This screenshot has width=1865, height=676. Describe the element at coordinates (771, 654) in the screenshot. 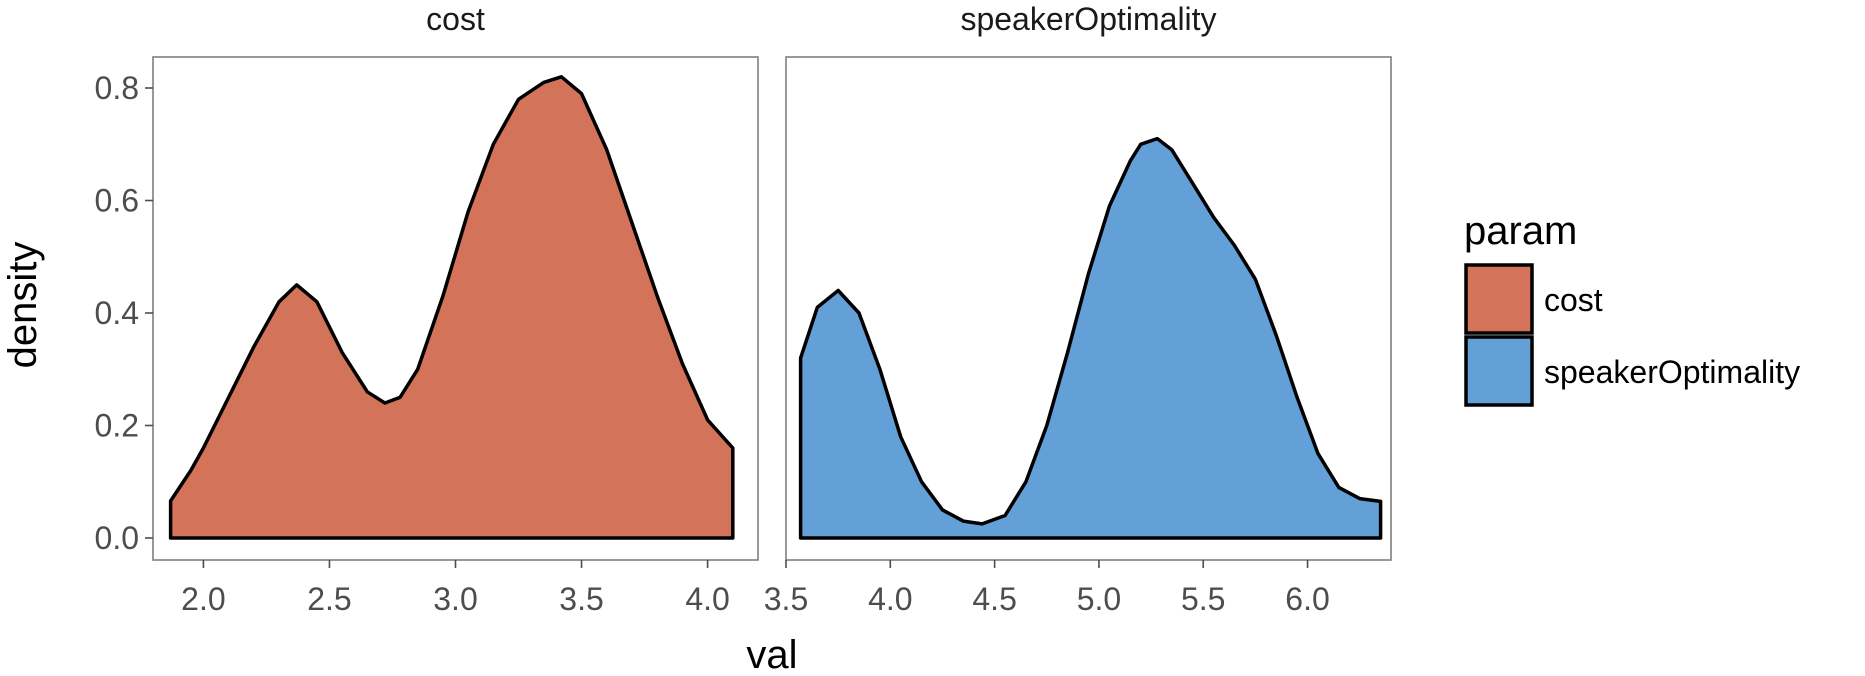

I see `x-axis-title: val` at that location.